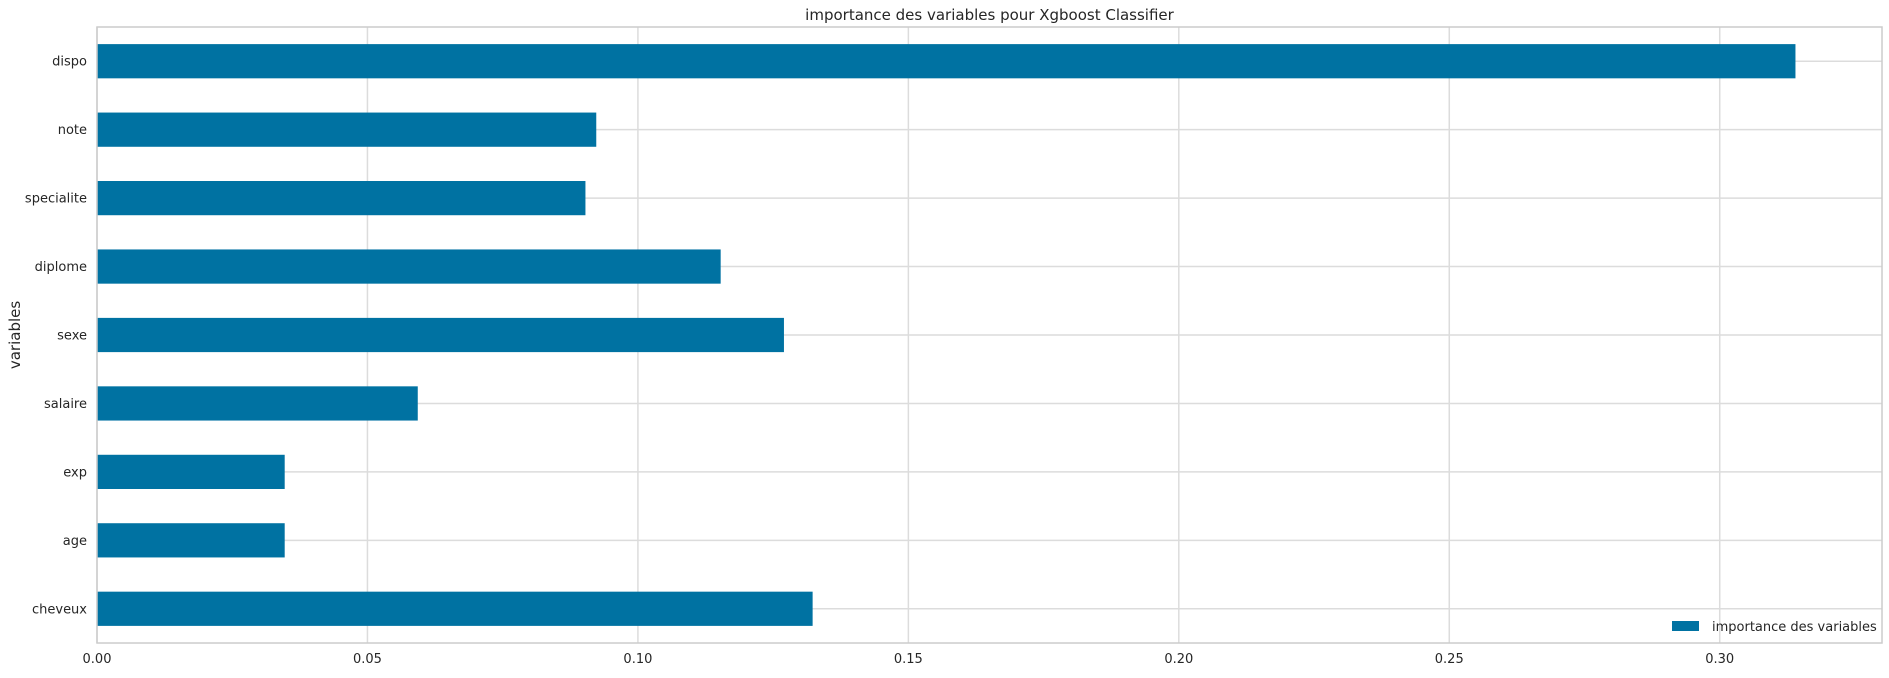 Image resolution: width=1889 pixels, height=678 pixels. What do you see at coordinates (257, 403) in the screenshot?
I see `bar-salaire` at bounding box center [257, 403].